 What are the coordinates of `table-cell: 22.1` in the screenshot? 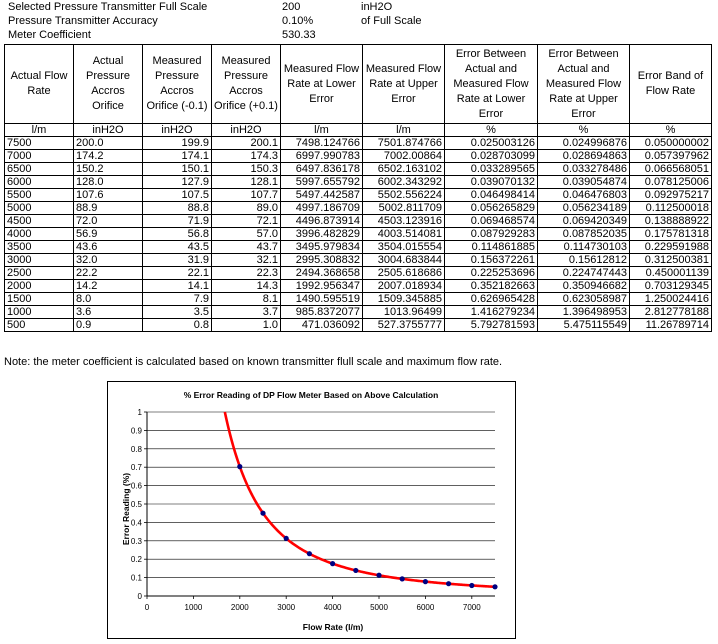 It's located at (177, 273).